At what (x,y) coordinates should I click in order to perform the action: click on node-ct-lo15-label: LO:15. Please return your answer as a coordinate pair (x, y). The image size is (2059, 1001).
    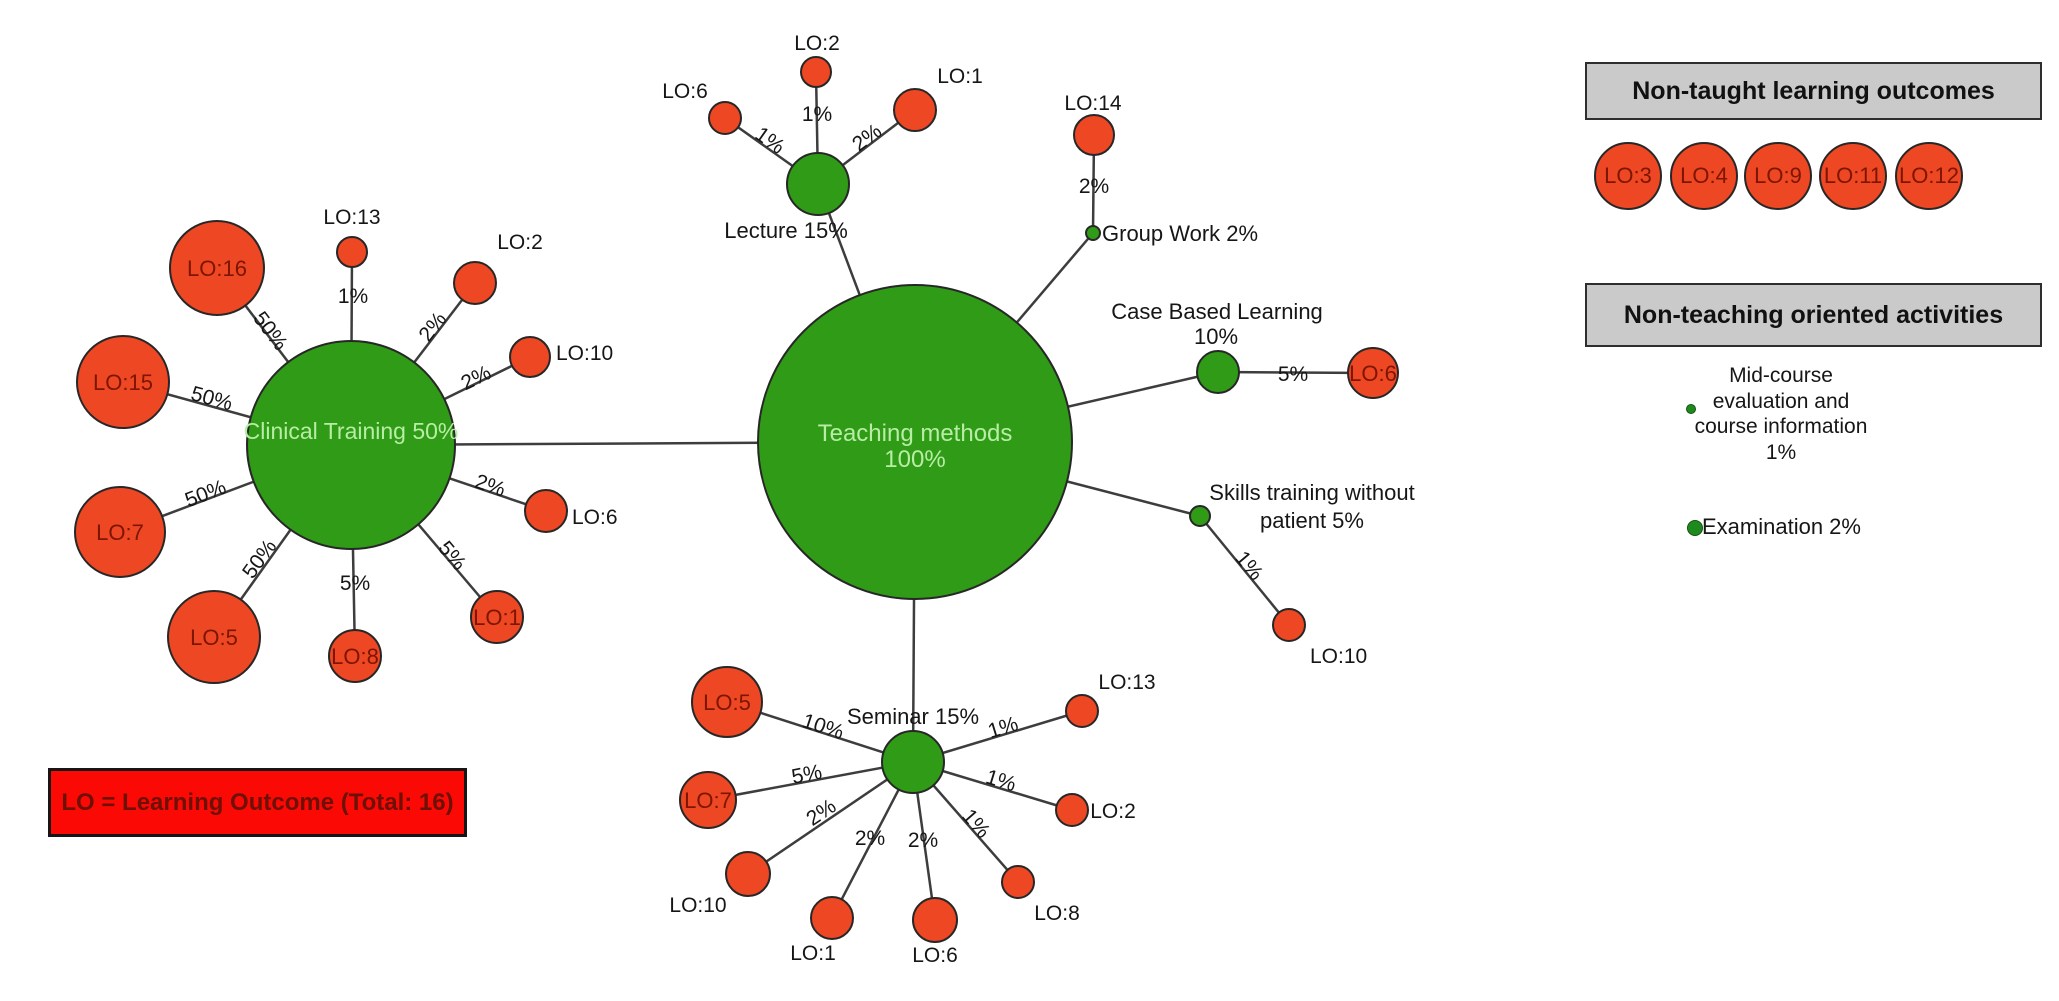
    Looking at the image, I should click on (123, 382).